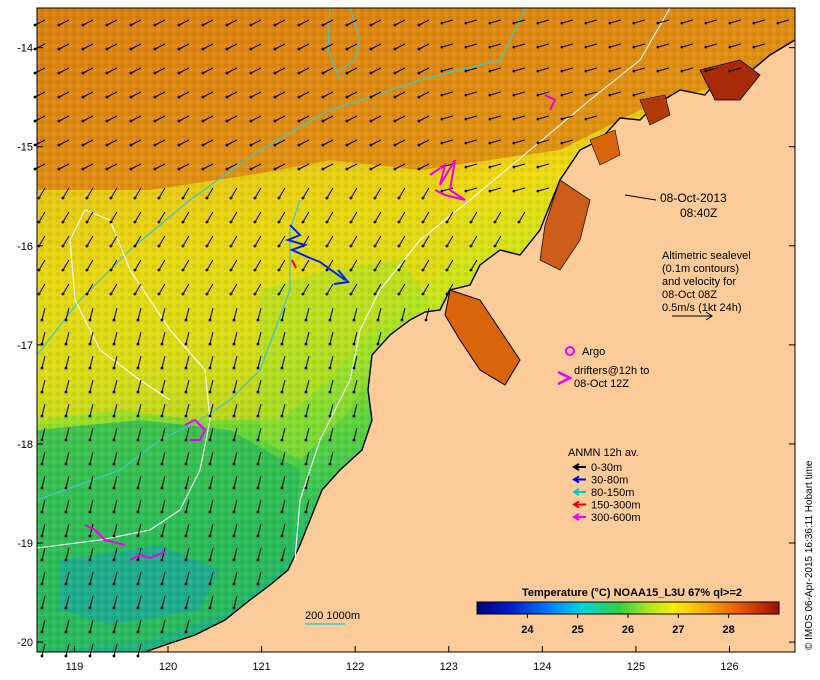 Image resolution: width=820 pixels, height=680 pixels. I want to click on colorbar-tick-label: 27, so click(678, 630).